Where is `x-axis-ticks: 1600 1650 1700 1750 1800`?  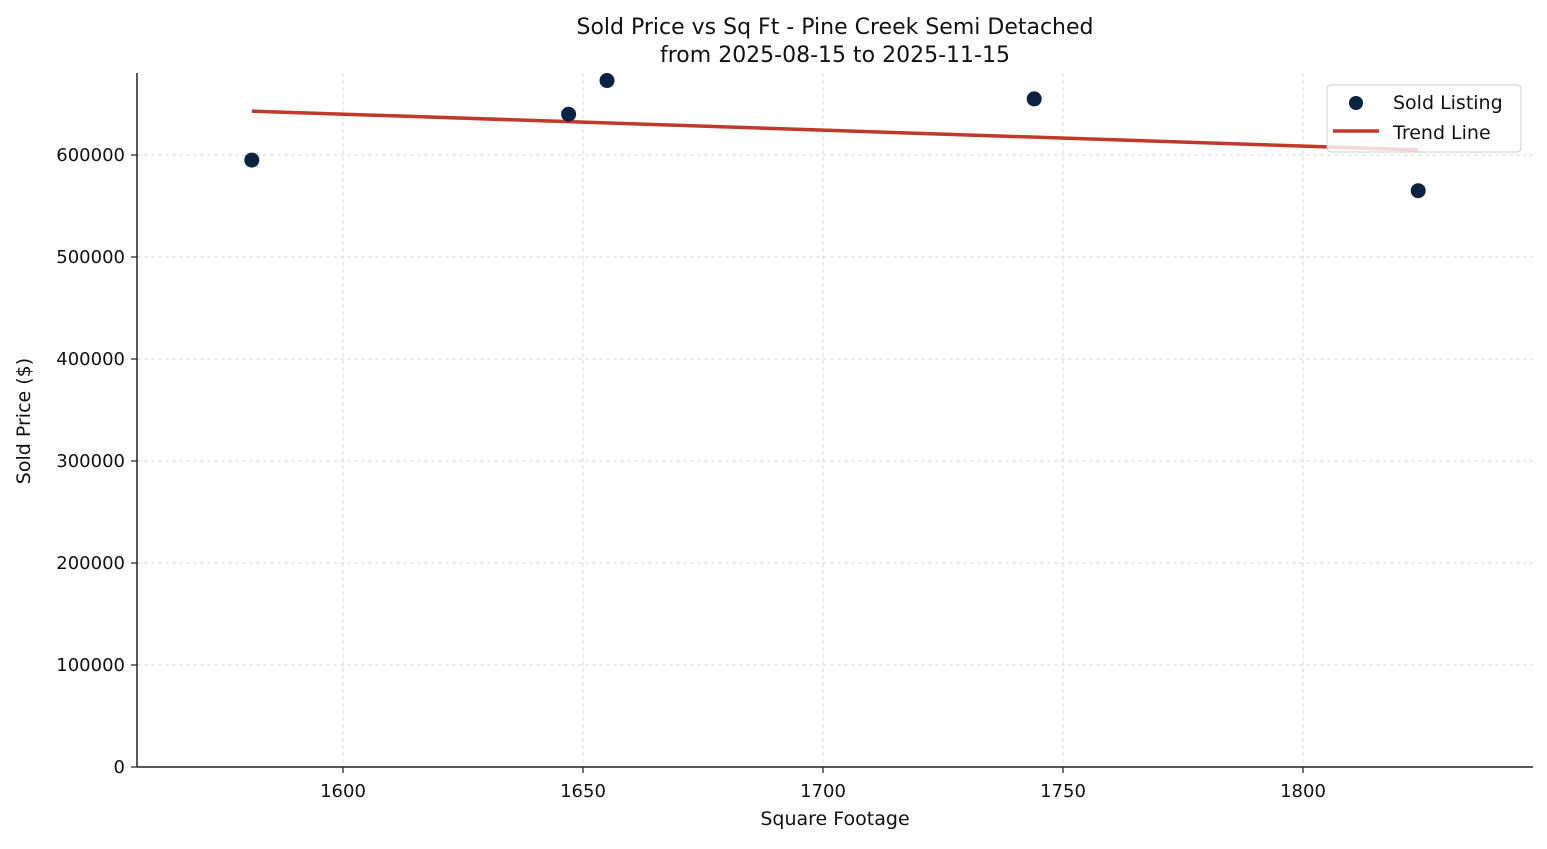 x-axis-ticks: 1600 1650 1700 1750 1800 is located at coordinates (823, 784).